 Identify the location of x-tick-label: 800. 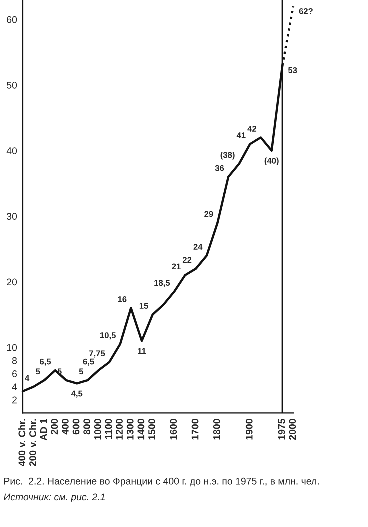
(87, 427).